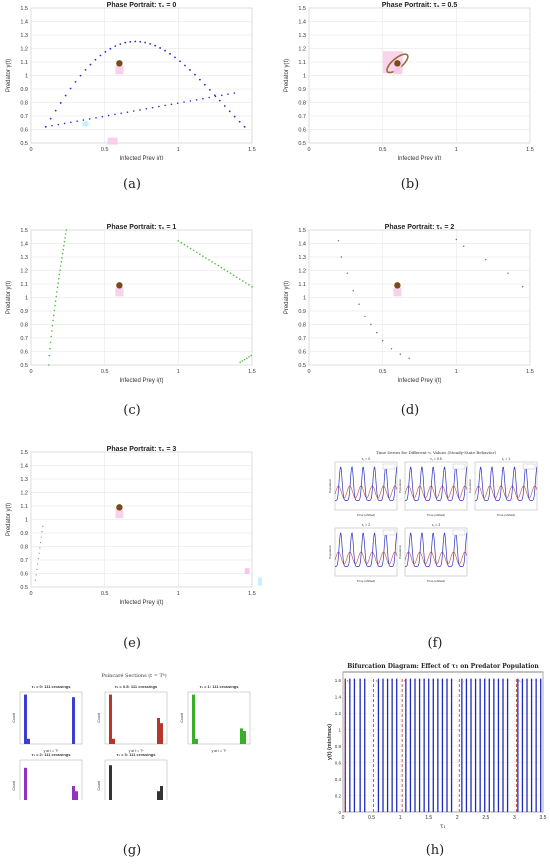  Describe the element at coordinates (363, 553) in the screenshot. I see `time-series-subplot: τ₁ = 2 Population Time (shifted)` at that location.